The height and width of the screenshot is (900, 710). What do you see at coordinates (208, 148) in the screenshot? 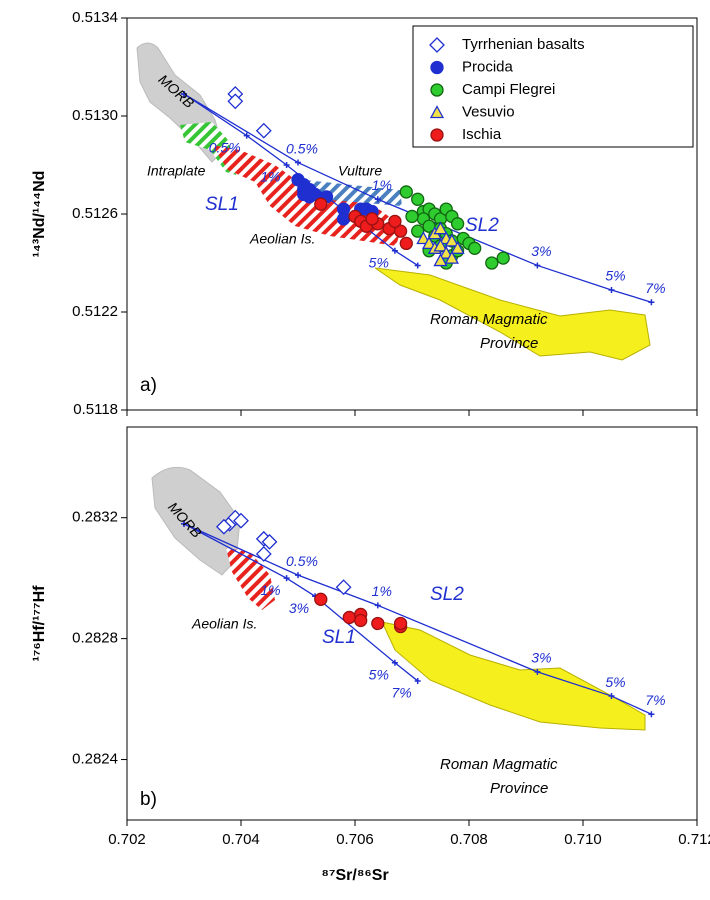
I see `intraplate-field` at bounding box center [208, 148].